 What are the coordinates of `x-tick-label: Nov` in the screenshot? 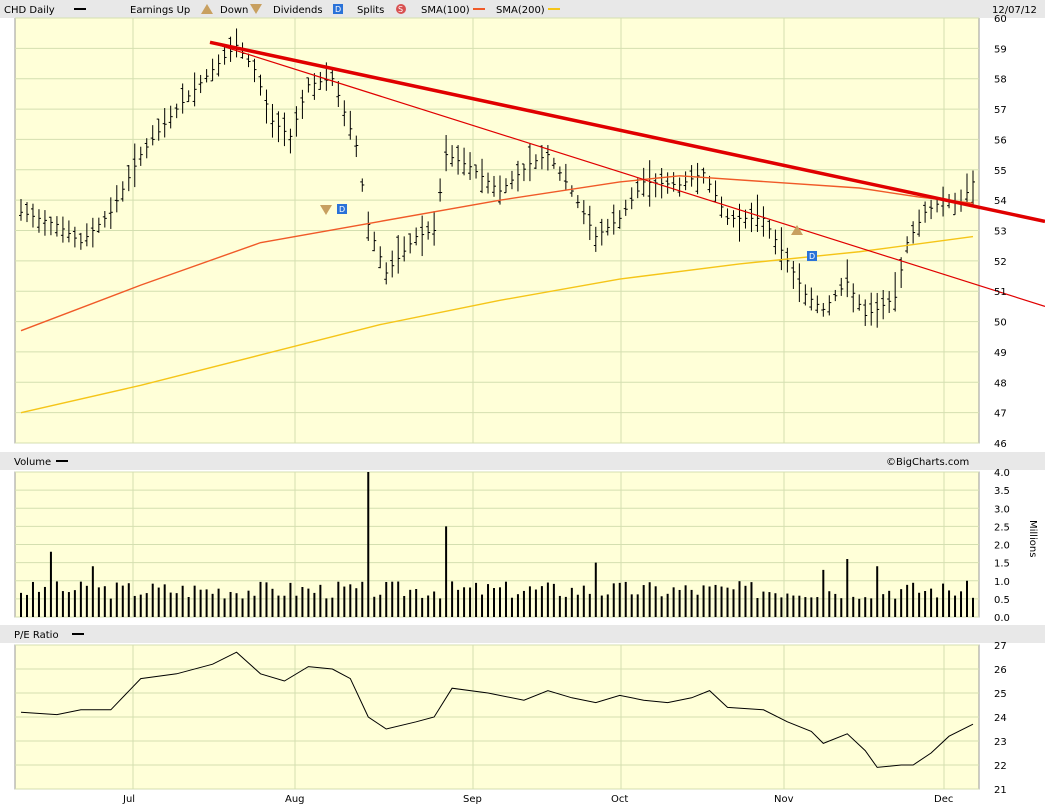 It's located at (784, 799).